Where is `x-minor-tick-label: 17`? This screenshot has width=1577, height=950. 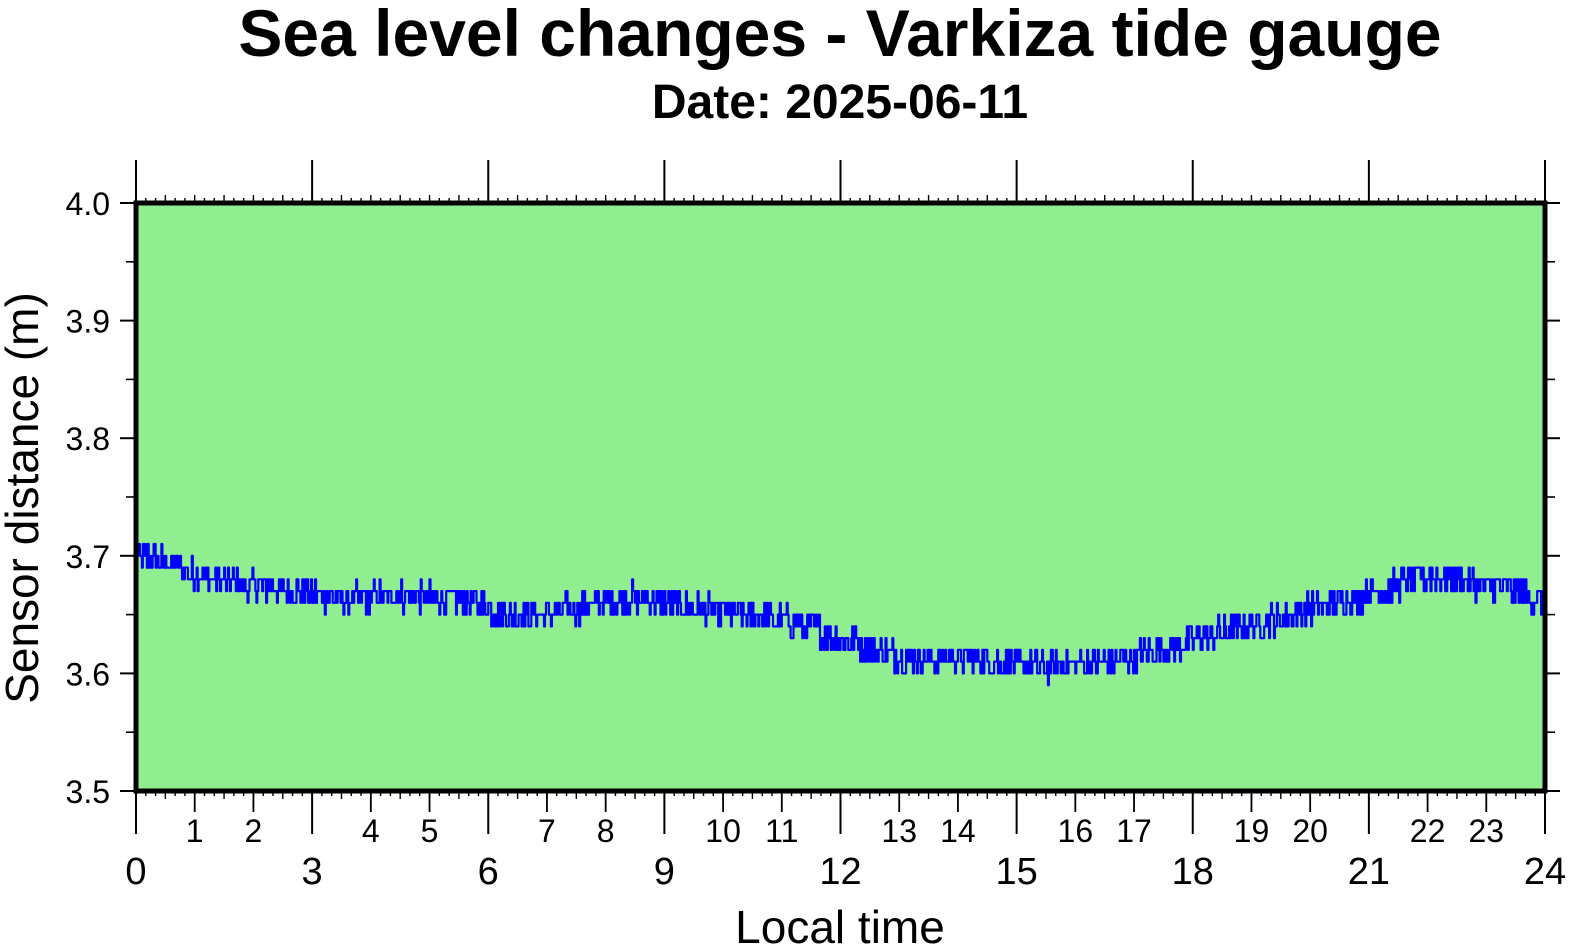 x-minor-tick-label: 17 is located at coordinates (1134, 831).